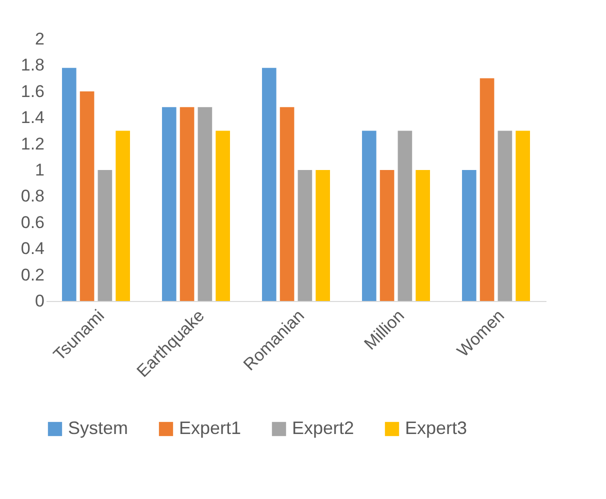  I want to click on y-tick-label: 1.6, so click(32, 91).